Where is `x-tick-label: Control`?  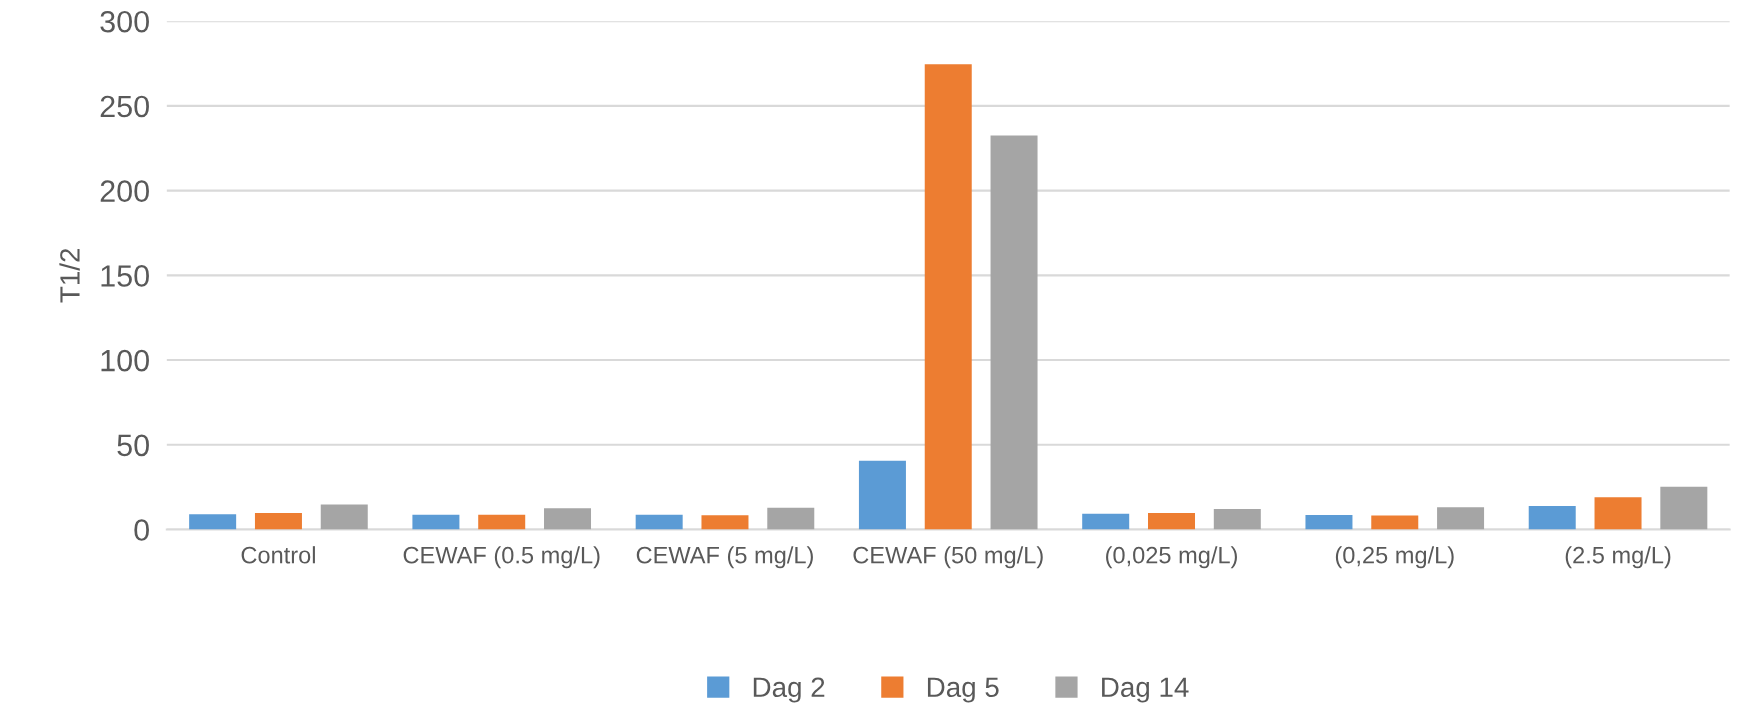
x-tick-label: Control is located at coordinates (278, 555).